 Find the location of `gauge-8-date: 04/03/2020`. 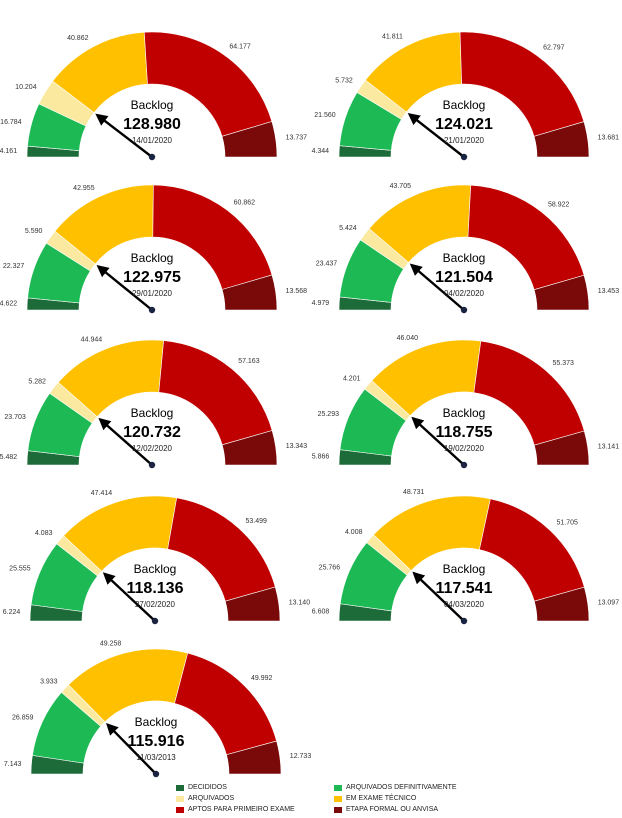

gauge-8-date: 04/03/2020 is located at coordinates (464, 604).